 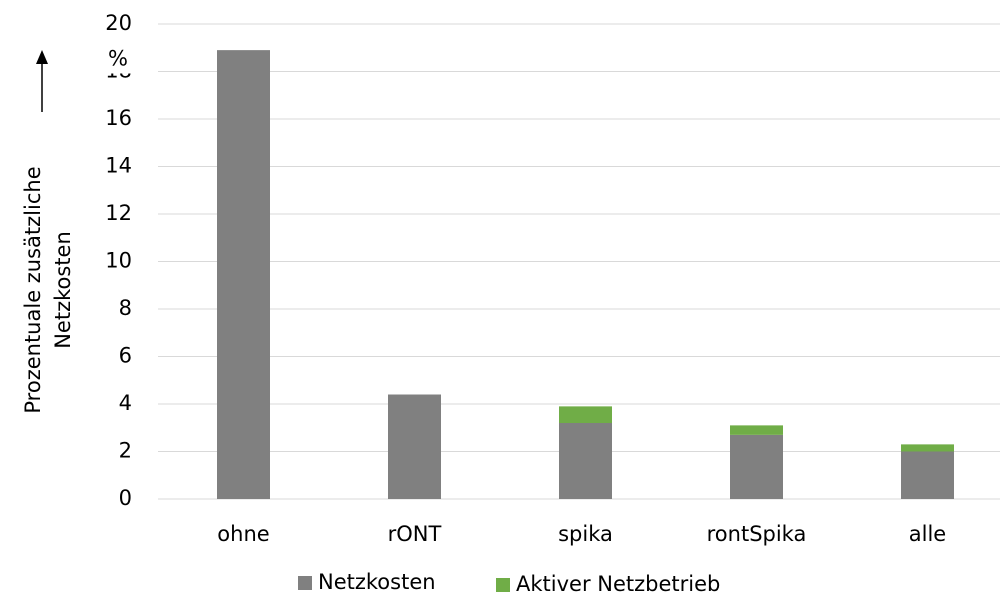 What do you see at coordinates (757, 534) in the screenshot?
I see `x-tick-label: rontSpika` at bounding box center [757, 534].